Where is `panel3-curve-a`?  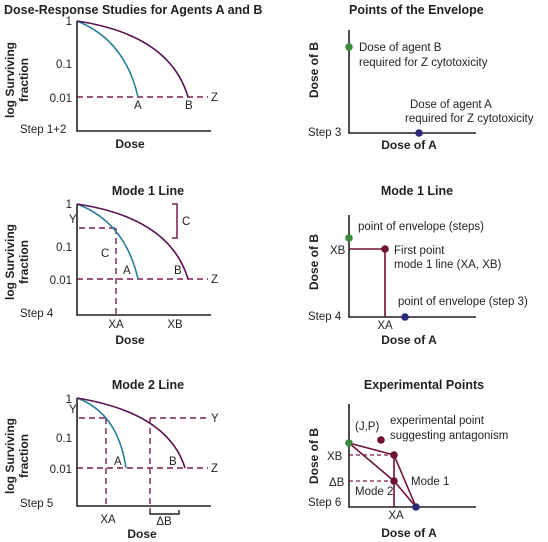 panel3-curve-a is located at coordinates (107, 241).